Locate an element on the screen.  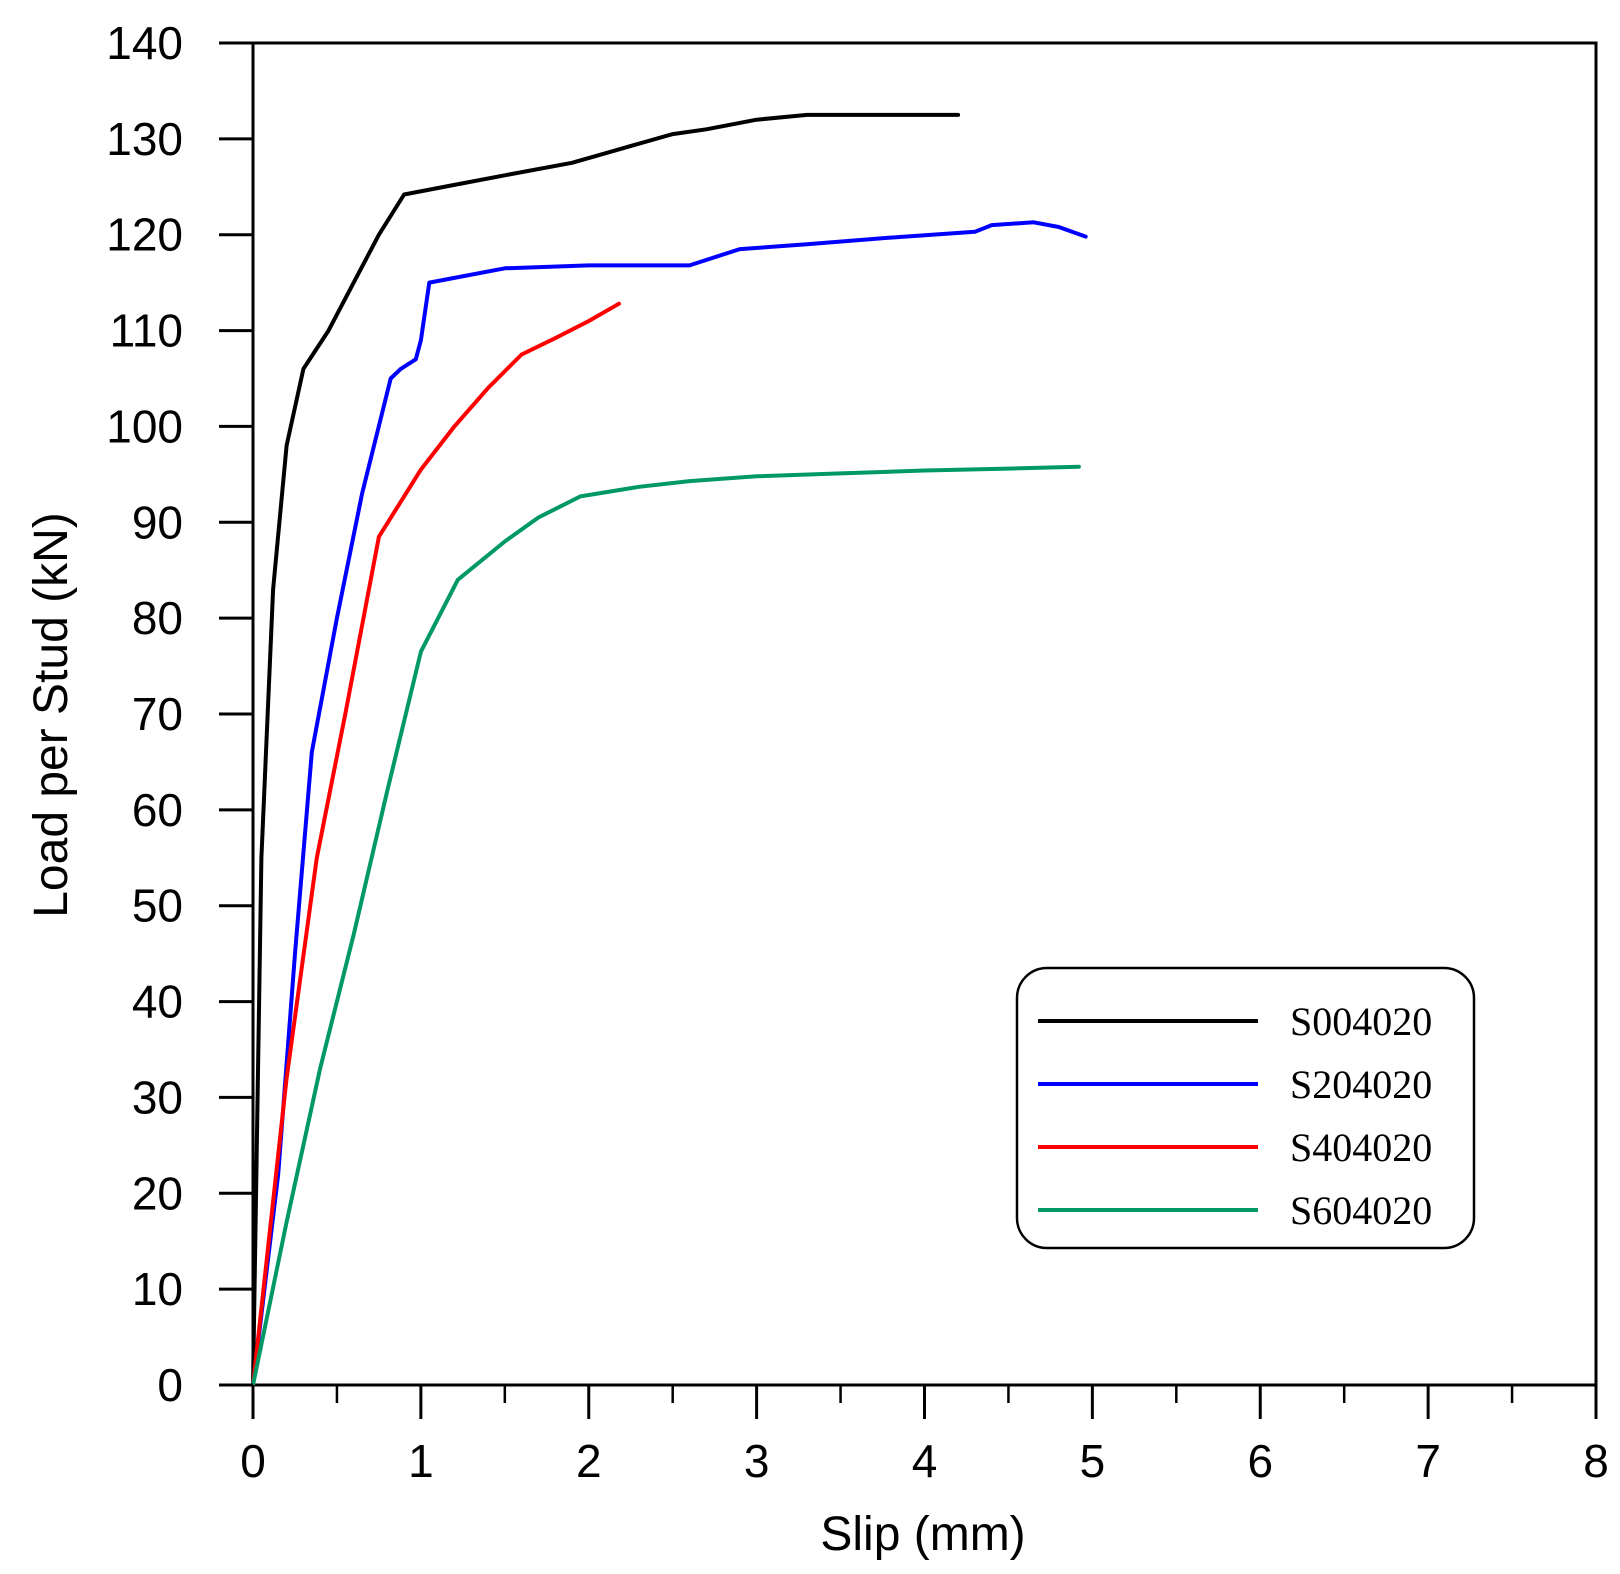
y-tick-label: 120 is located at coordinates (144, 235).